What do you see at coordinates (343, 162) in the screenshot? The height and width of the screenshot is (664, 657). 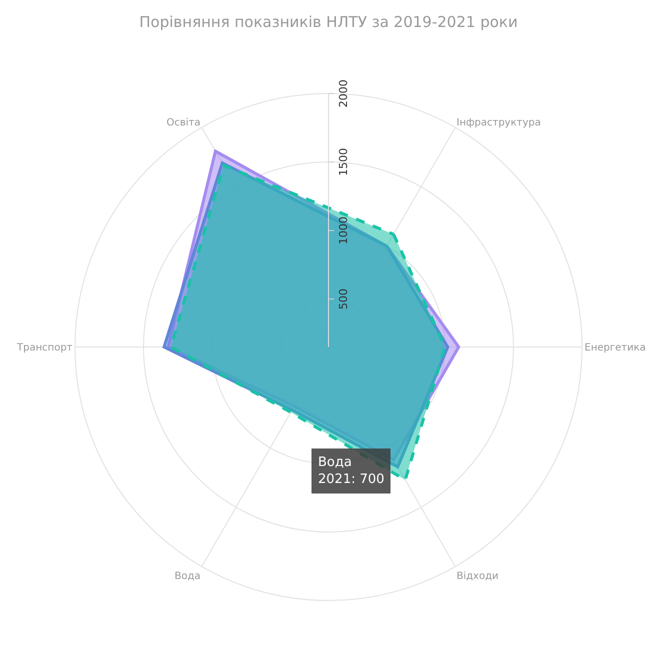 I see `y-tick-label: 1500` at bounding box center [343, 162].